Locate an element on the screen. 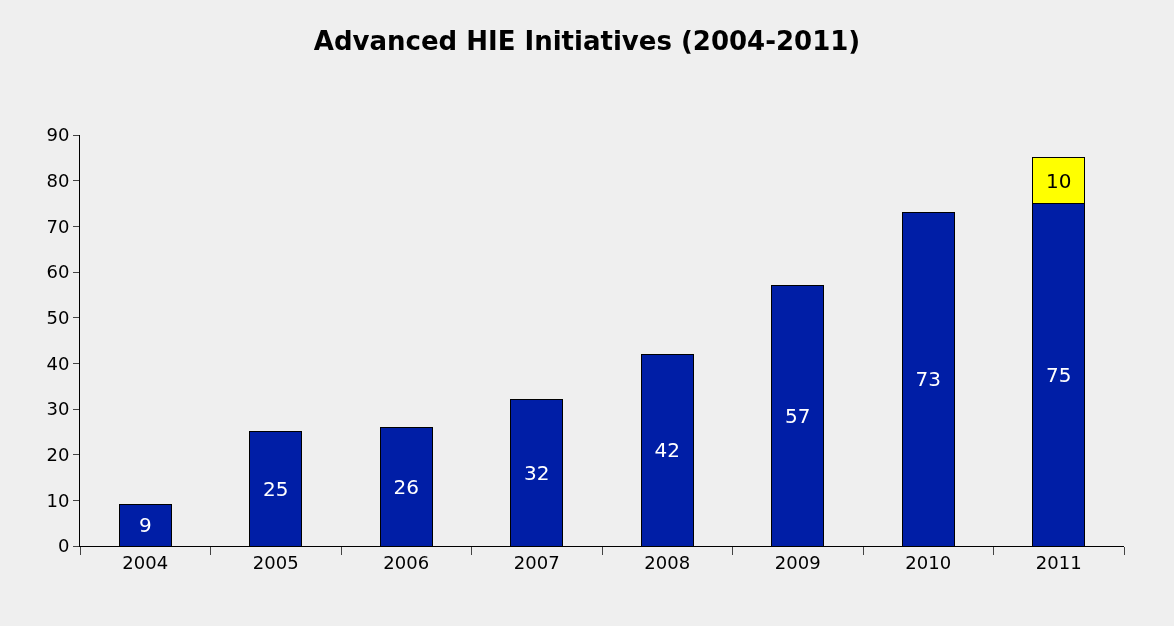  data-label: 75 is located at coordinates (1059, 374).